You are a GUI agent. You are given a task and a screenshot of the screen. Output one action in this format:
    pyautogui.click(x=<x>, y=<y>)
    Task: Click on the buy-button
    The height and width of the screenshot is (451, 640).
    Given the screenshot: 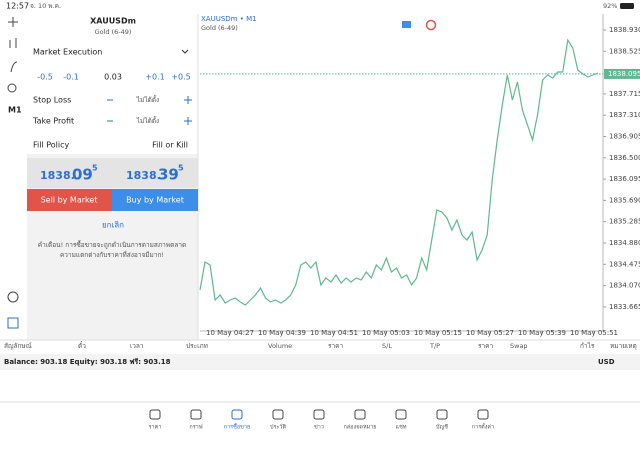 What is the action you would take?
    pyautogui.click(x=155, y=200)
    